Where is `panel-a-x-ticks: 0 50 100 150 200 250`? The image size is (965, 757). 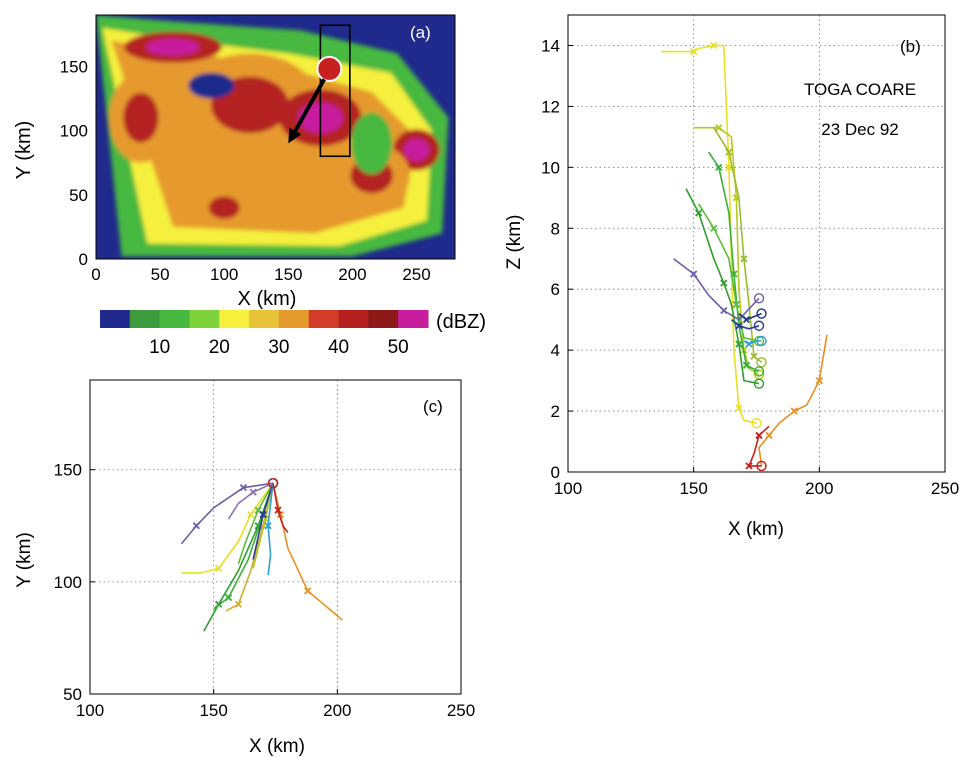
panel-a-x-ticks: 0 50 100 150 200 250 is located at coordinates (260, 274).